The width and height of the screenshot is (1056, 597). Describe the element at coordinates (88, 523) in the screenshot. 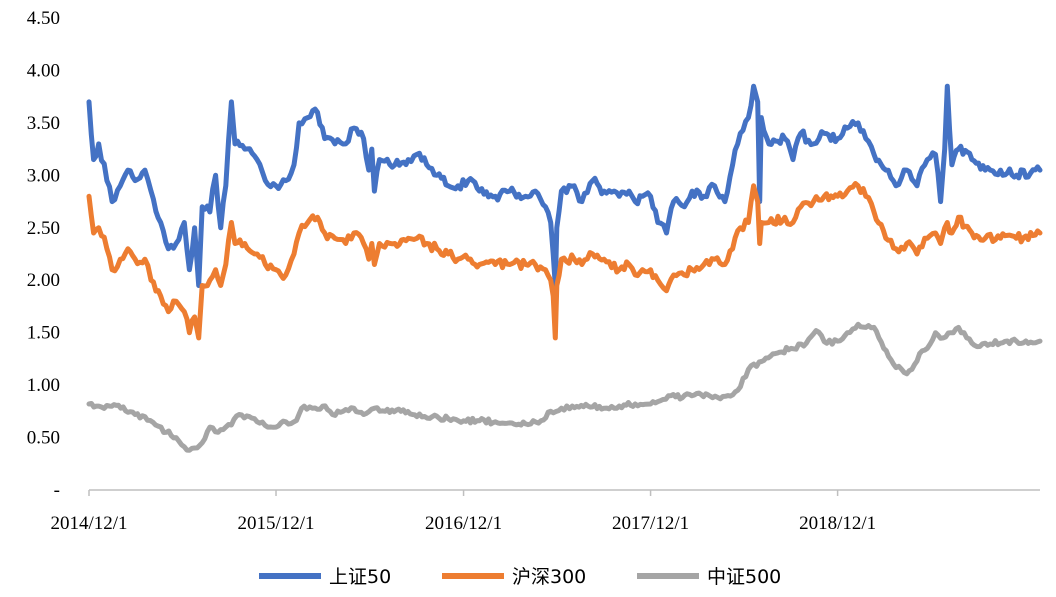

I see `x-tick-label: 2014/12/1` at that location.